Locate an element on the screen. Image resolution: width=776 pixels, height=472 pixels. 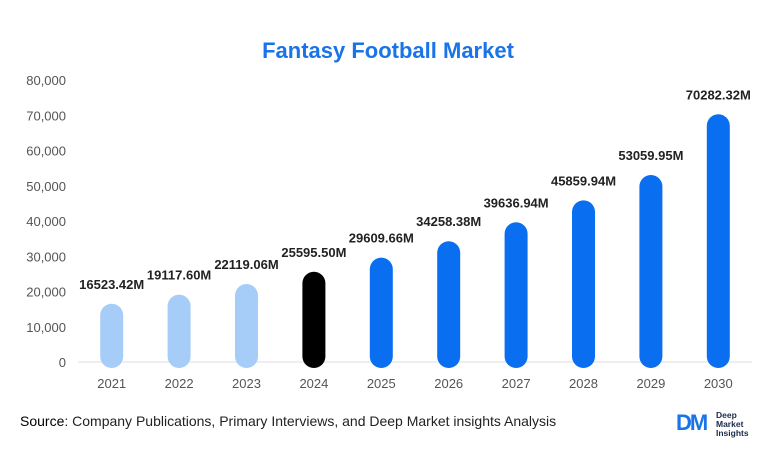
data-label: 22119.06M is located at coordinates (246, 264).